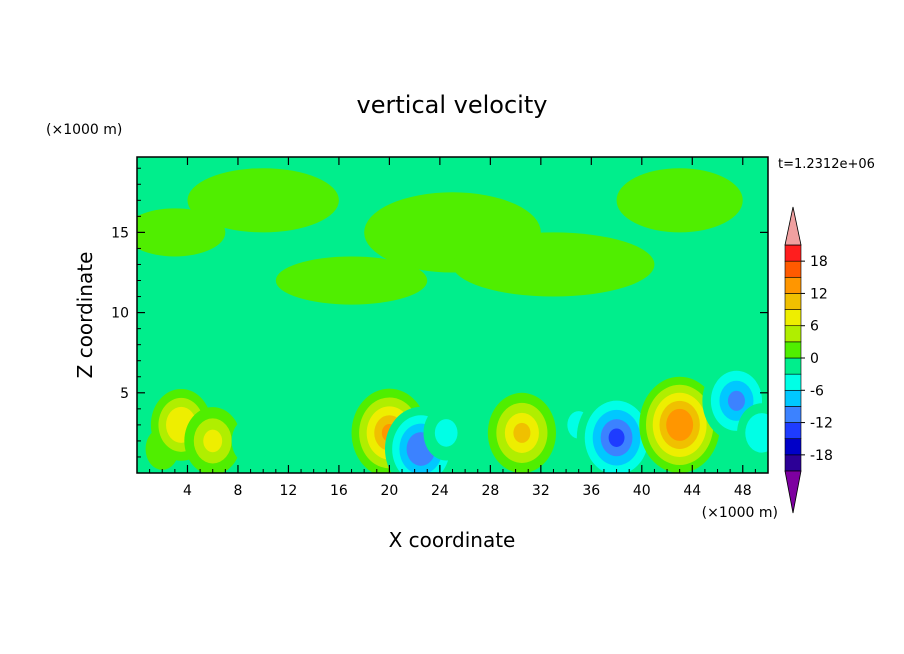  Describe the element at coordinates (814, 327) in the screenshot. I see `colorbar-tick-label: 6` at that location.